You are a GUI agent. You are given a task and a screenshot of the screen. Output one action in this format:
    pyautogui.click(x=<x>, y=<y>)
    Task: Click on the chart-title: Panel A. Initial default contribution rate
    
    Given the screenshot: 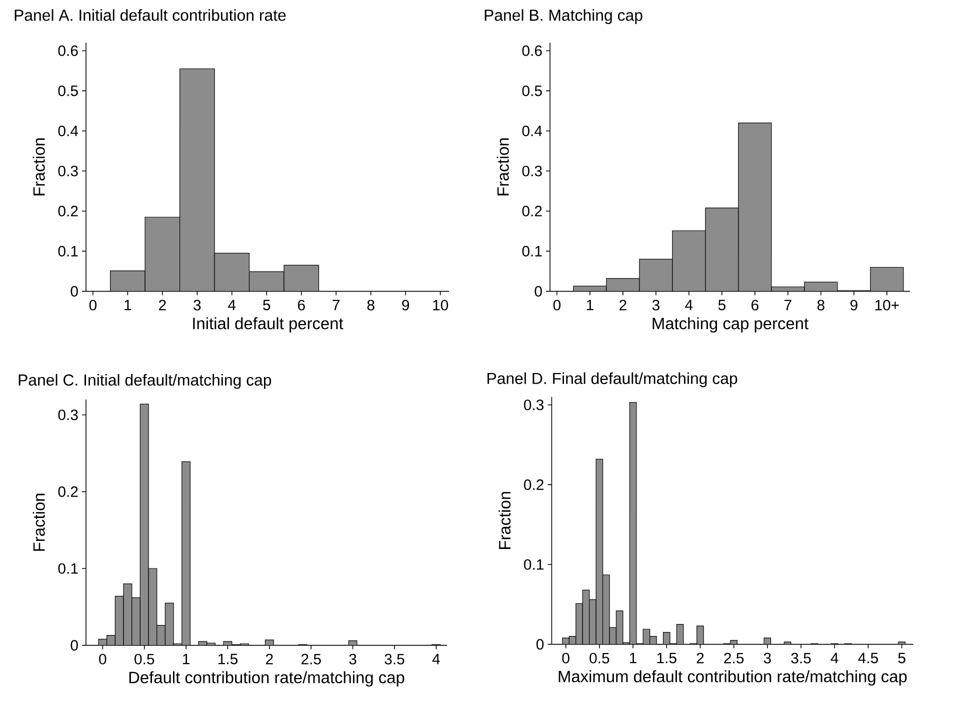 What is the action you would take?
    pyautogui.click(x=150, y=15)
    